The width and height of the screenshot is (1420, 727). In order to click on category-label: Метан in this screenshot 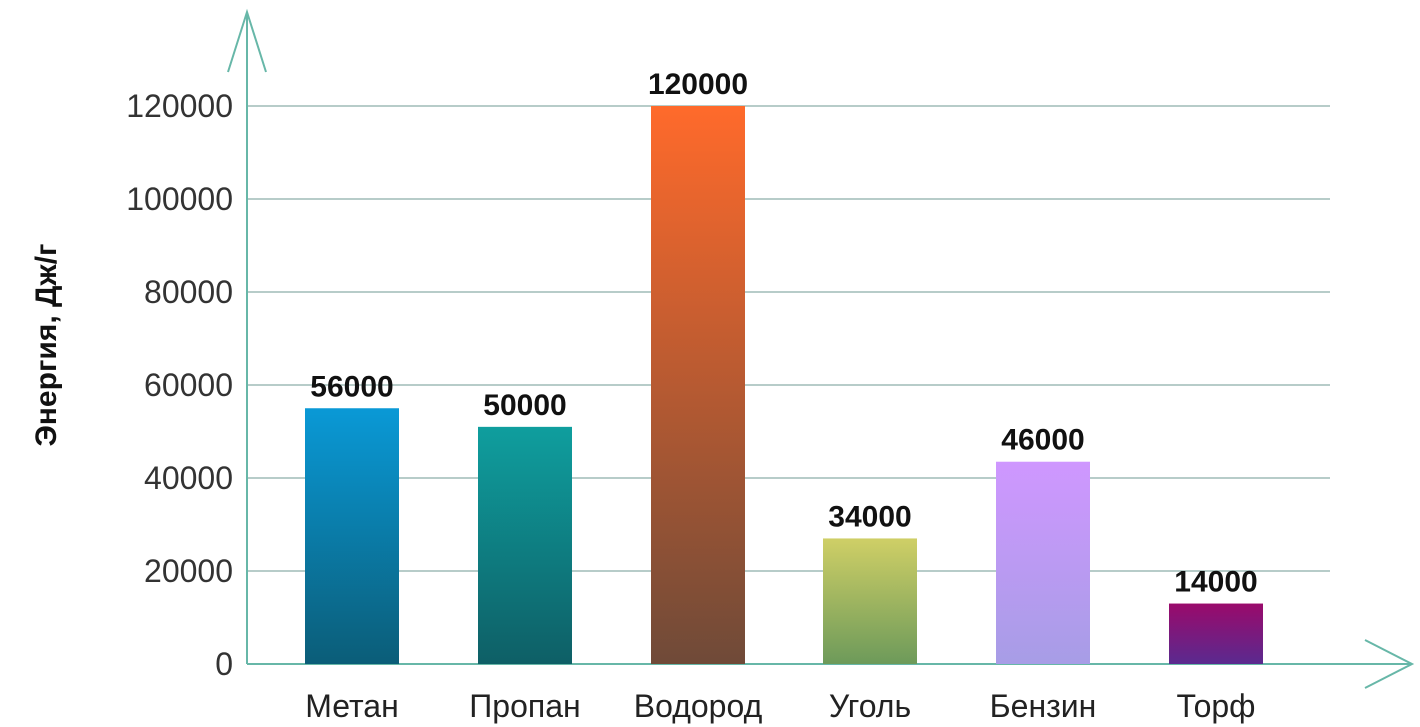, I will do `click(352, 706)`.